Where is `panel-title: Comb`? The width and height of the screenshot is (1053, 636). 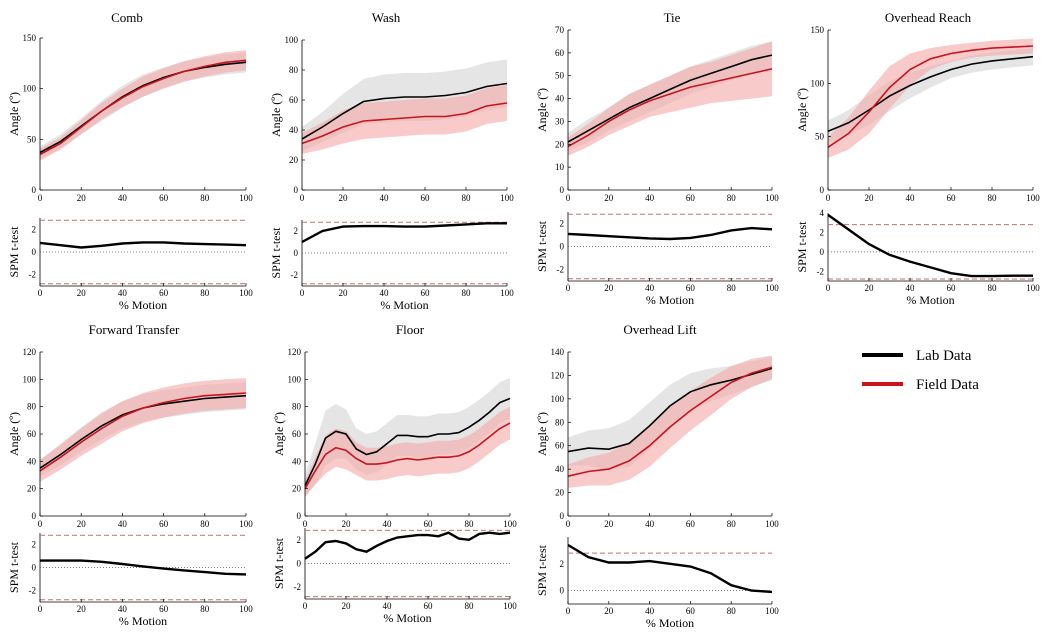 panel-title: Comb is located at coordinates (127, 17).